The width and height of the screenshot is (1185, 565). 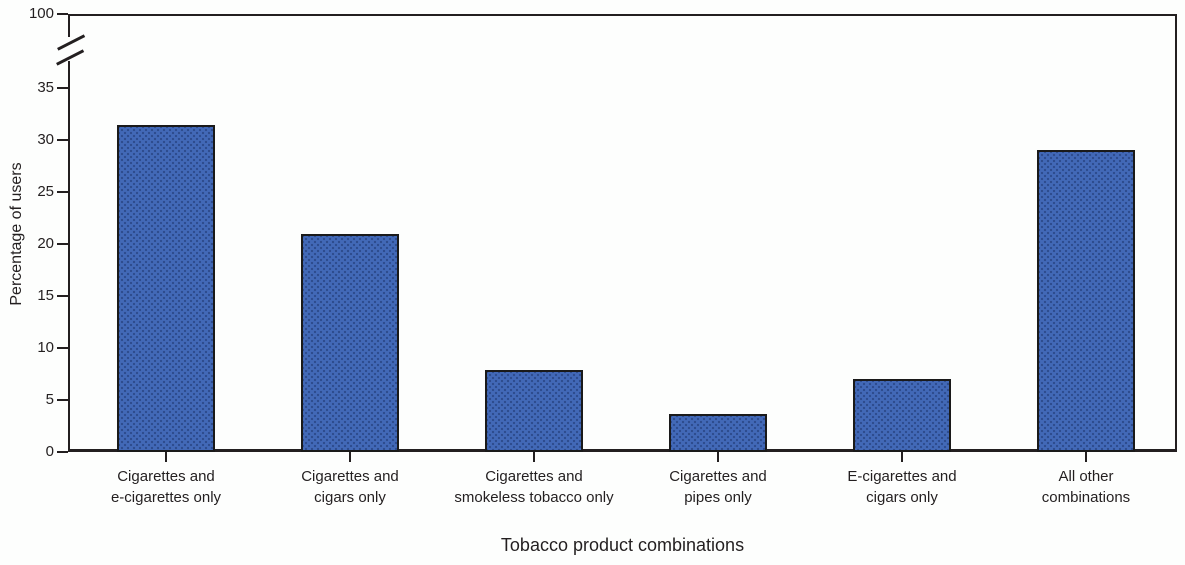 What do you see at coordinates (718, 487) in the screenshot?
I see `x-category-label: Cigarettes and pipes only` at bounding box center [718, 487].